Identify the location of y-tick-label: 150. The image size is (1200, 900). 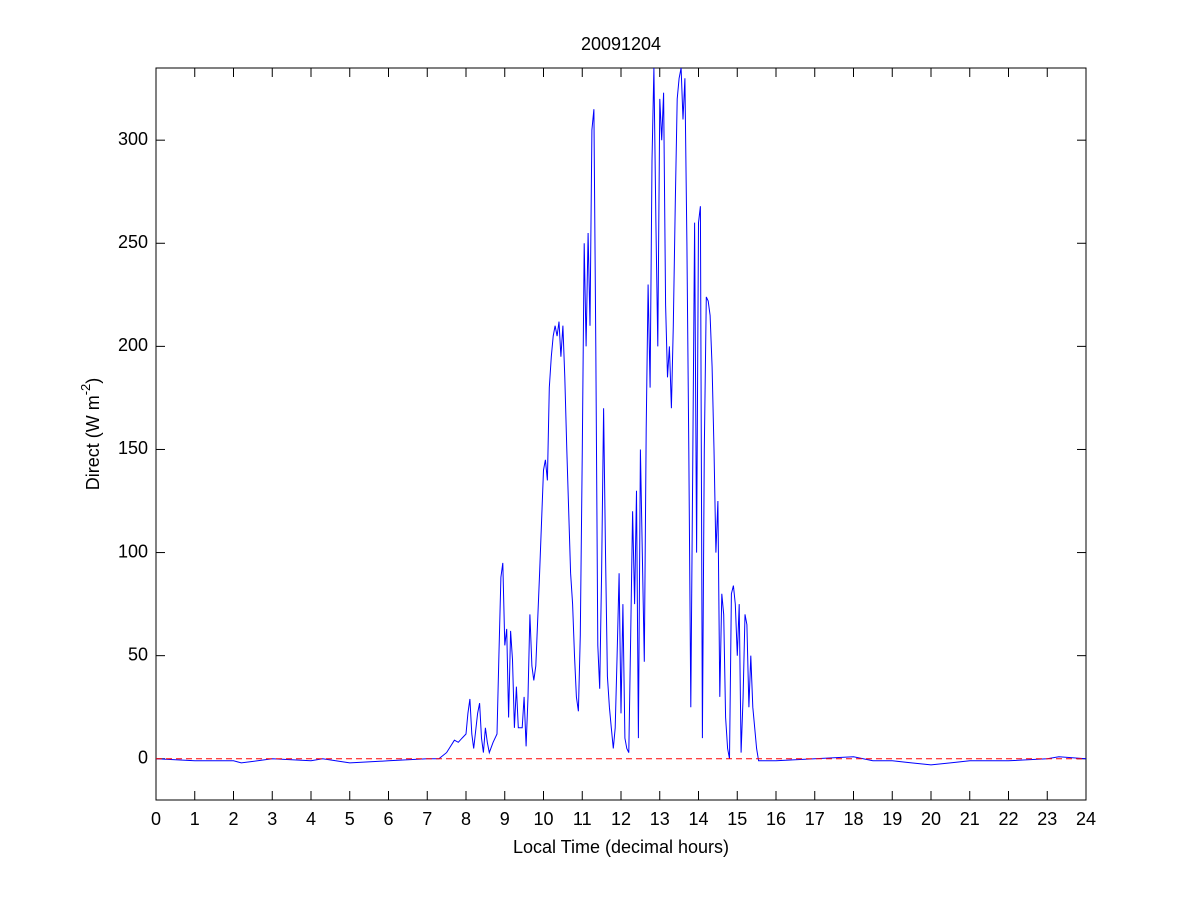
(133, 448).